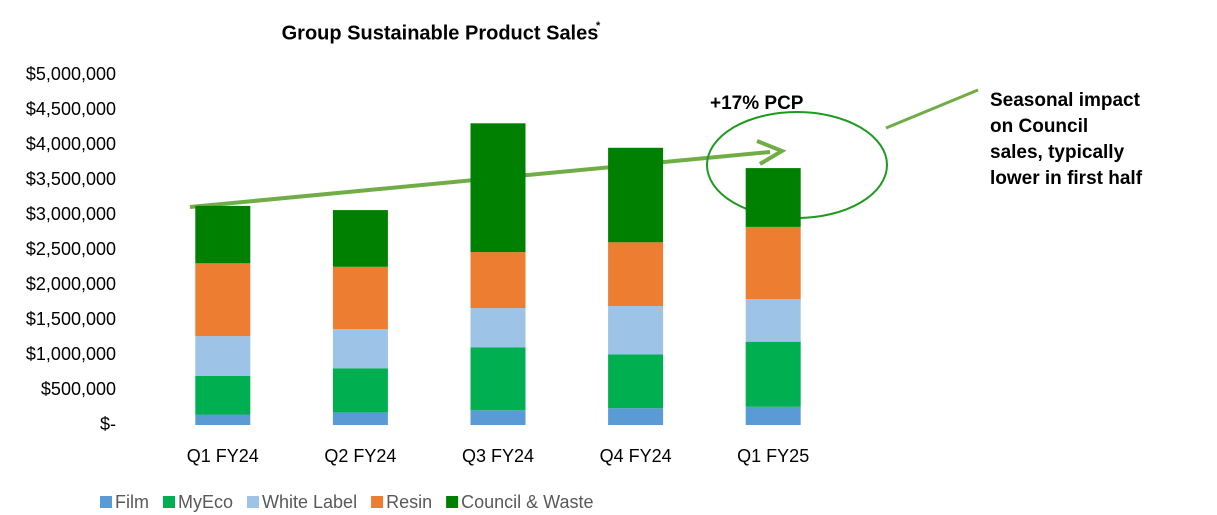 The height and width of the screenshot is (515, 1217). I want to click on x-tick-label: Q1 FY24, so click(223, 456).